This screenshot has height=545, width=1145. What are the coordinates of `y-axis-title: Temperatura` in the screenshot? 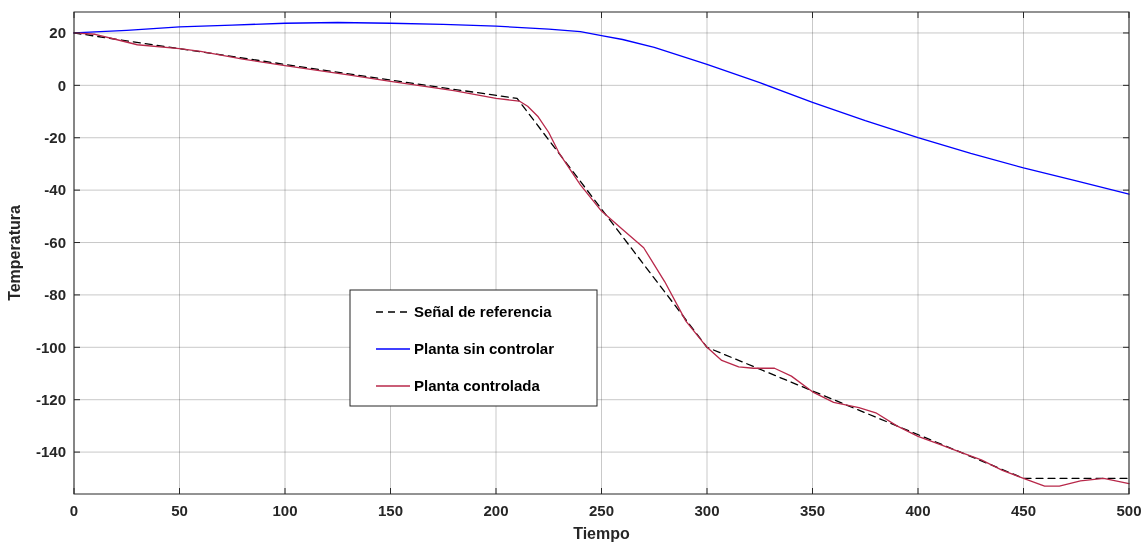 It's located at (14, 253).